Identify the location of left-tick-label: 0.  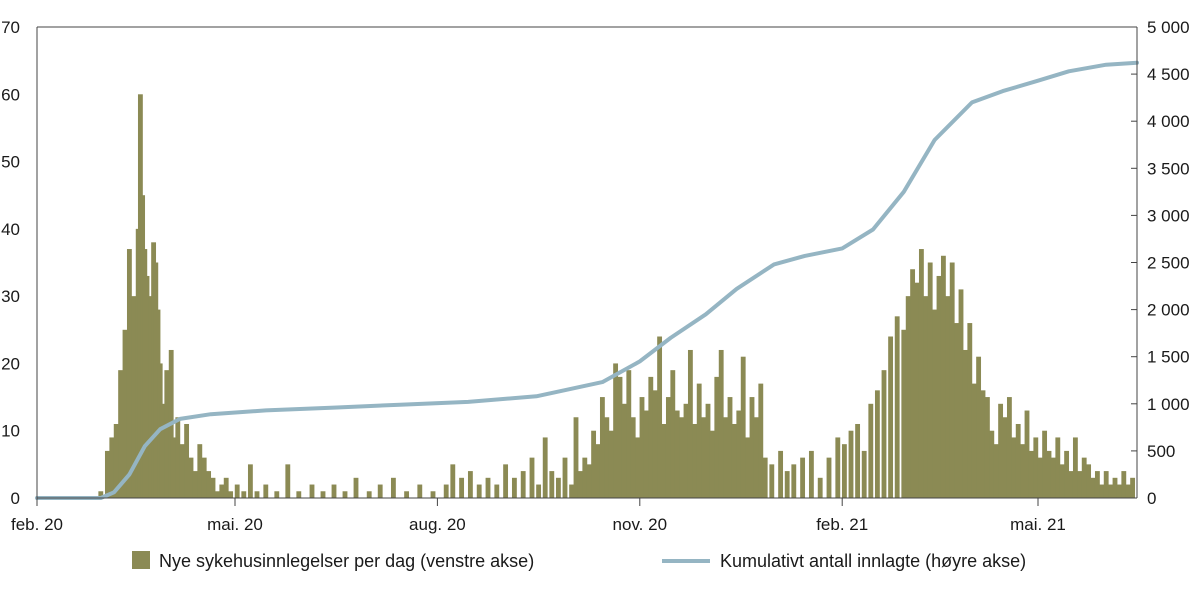
(15, 498).